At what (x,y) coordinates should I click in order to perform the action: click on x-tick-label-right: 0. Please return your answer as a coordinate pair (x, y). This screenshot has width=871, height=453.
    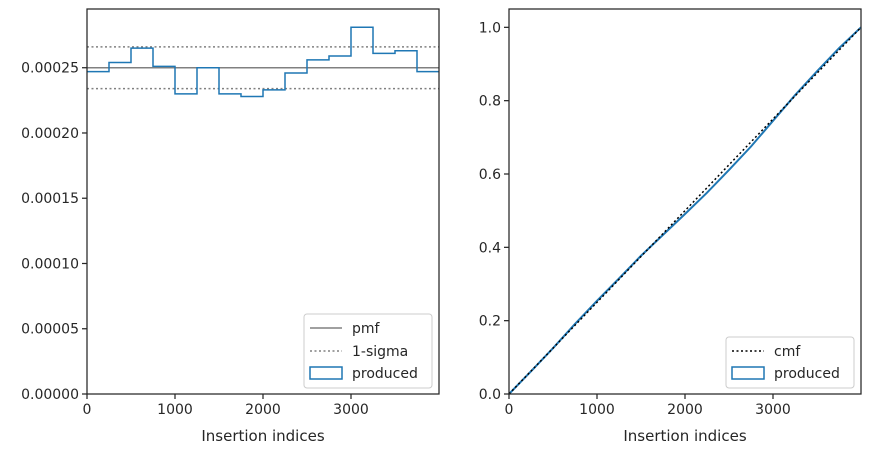
    Looking at the image, I should click on (509, 410).